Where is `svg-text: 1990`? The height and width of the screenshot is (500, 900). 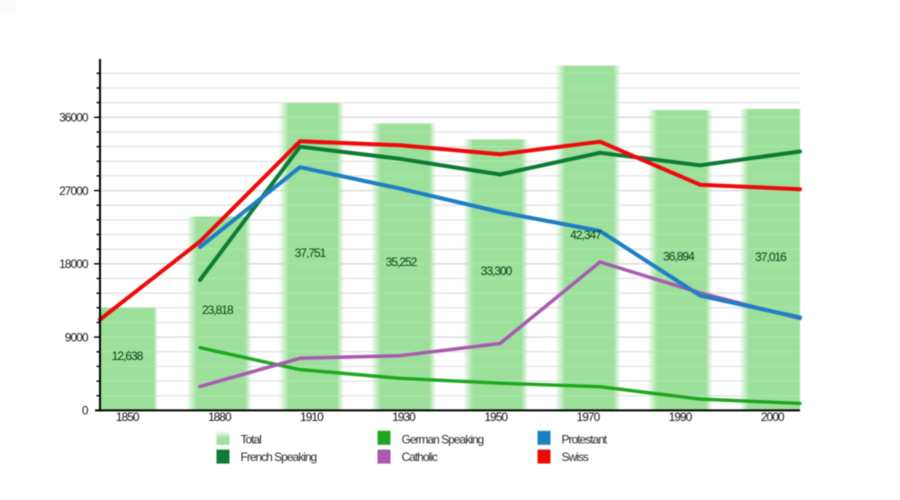
svg-text: 1990 is located at coordinates (681, 417).